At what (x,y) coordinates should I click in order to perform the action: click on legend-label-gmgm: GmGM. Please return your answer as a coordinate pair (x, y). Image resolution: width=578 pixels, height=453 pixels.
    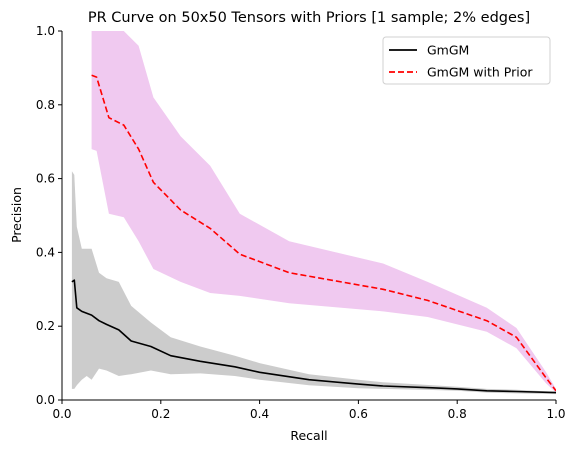
    Looking at the image, I should click on (448, 50).